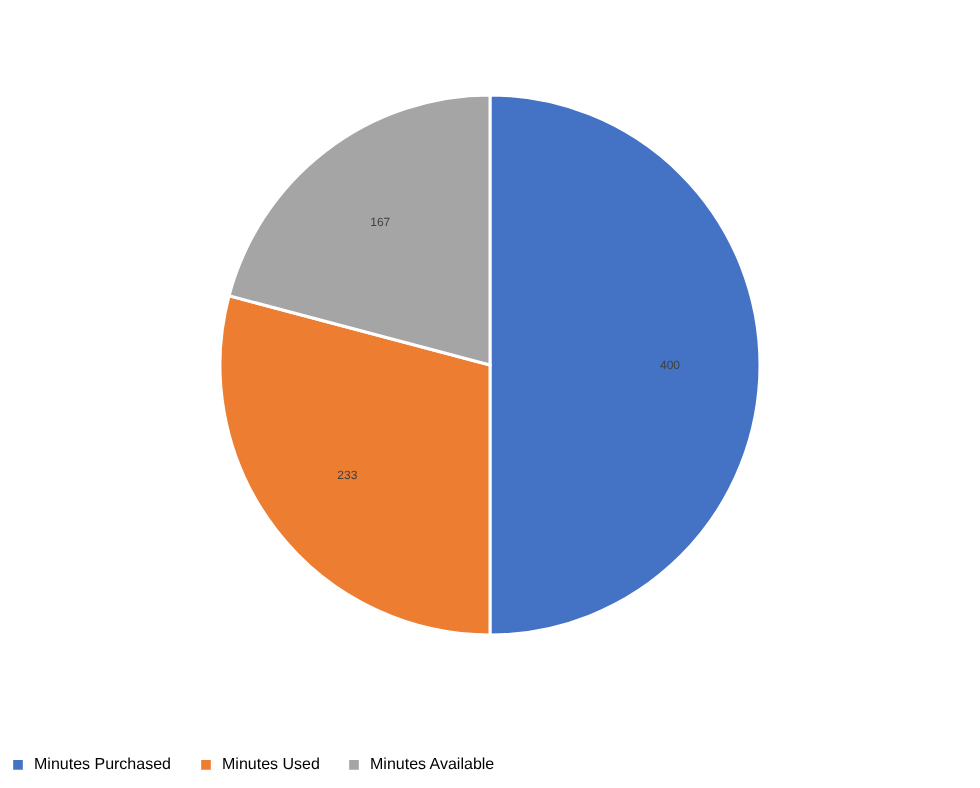 This screenshot has width=980, height=788. I want to click on legend-label: Minutes Purchased, so click(102, 763).